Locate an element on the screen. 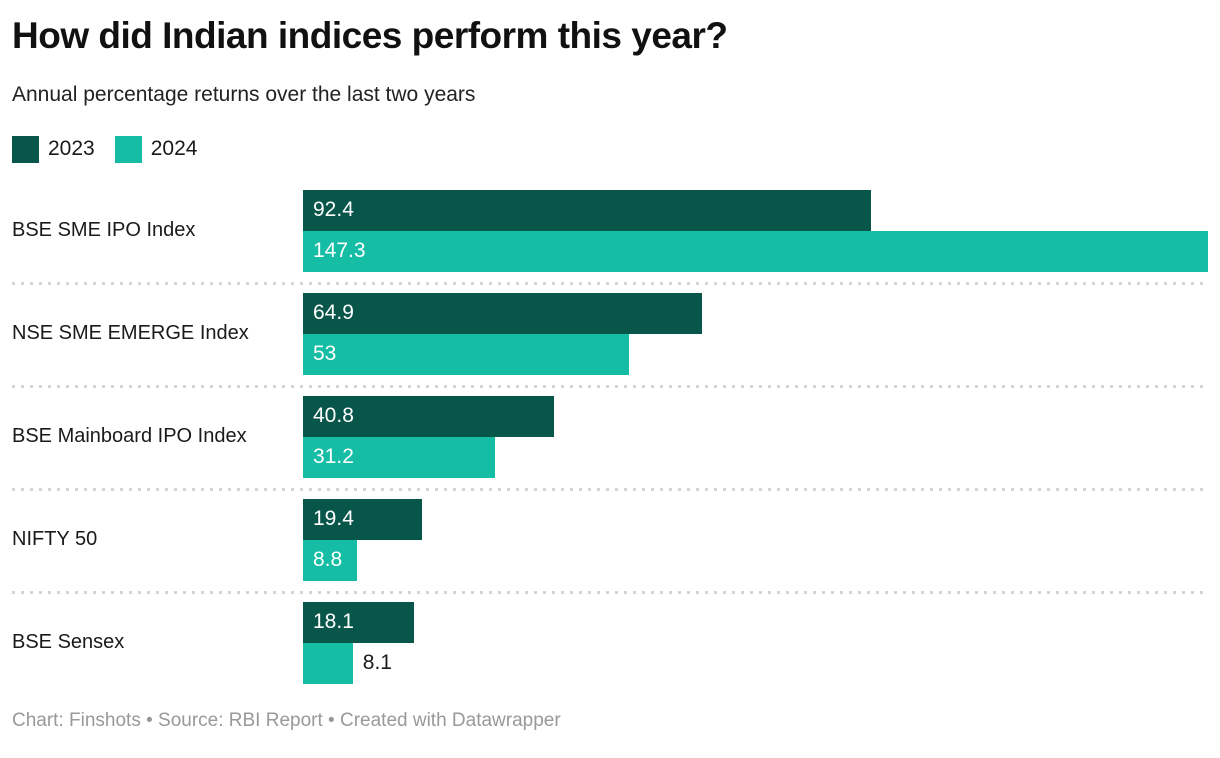  bar-group: 40.8 31.2 is located at coordinates (755, 436).